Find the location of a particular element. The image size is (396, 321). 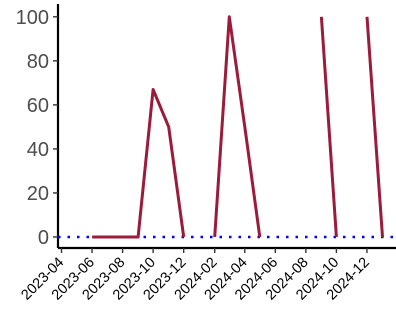

y-tick-label: 0 is located at coordinates (43, 238).